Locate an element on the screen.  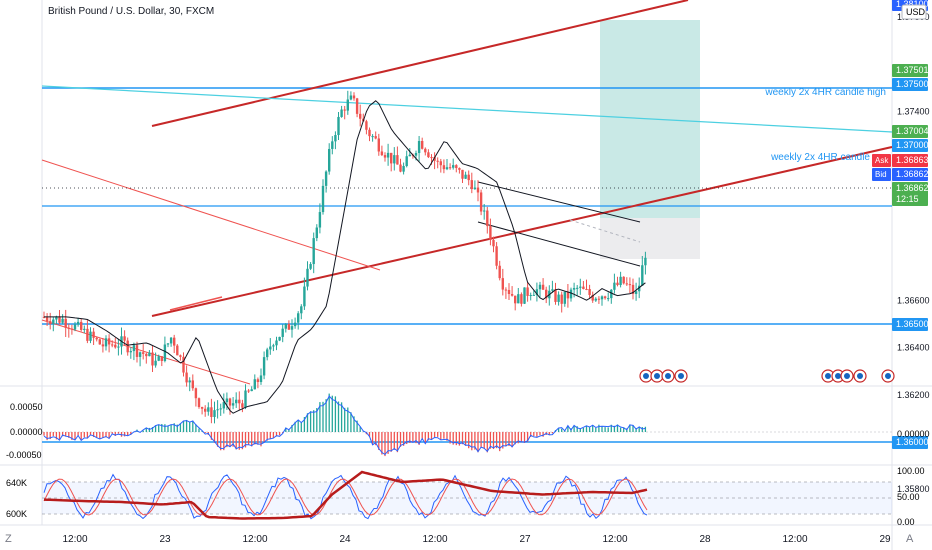
price-tick: 1.36600 is located at coordinates (913, 300).